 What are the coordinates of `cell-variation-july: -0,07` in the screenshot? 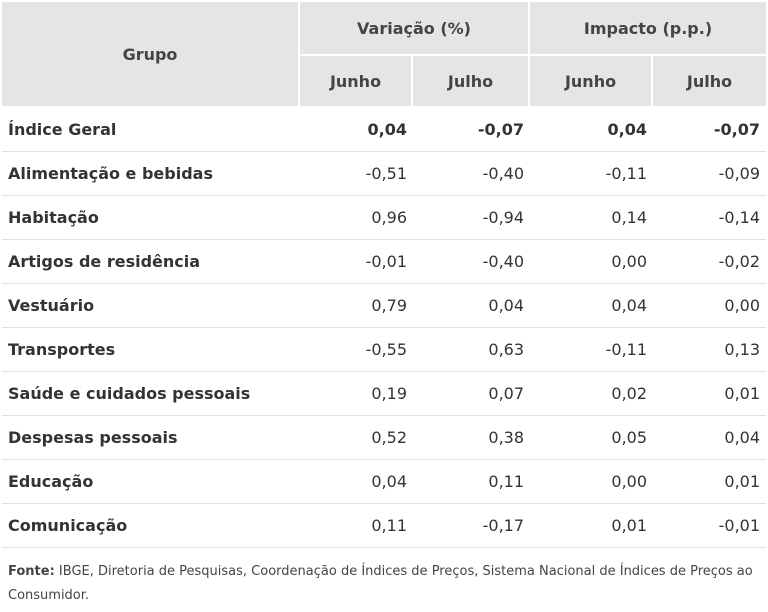 It's located at (472, 130).